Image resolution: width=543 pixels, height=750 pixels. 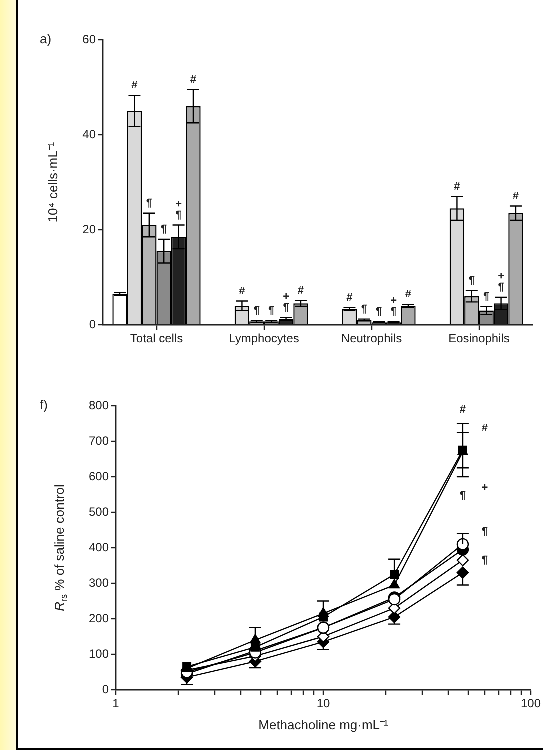 I want to click on chart-title: a), so click(x=46, y=39).